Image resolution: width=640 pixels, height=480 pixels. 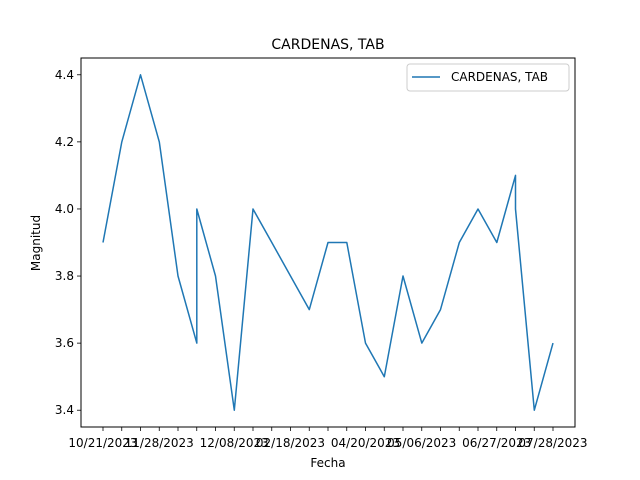 What do you see at coordinates (64, 276) in the screenshot?
I see `y-tick-label: 3.8` at bounding box center [64, 276].